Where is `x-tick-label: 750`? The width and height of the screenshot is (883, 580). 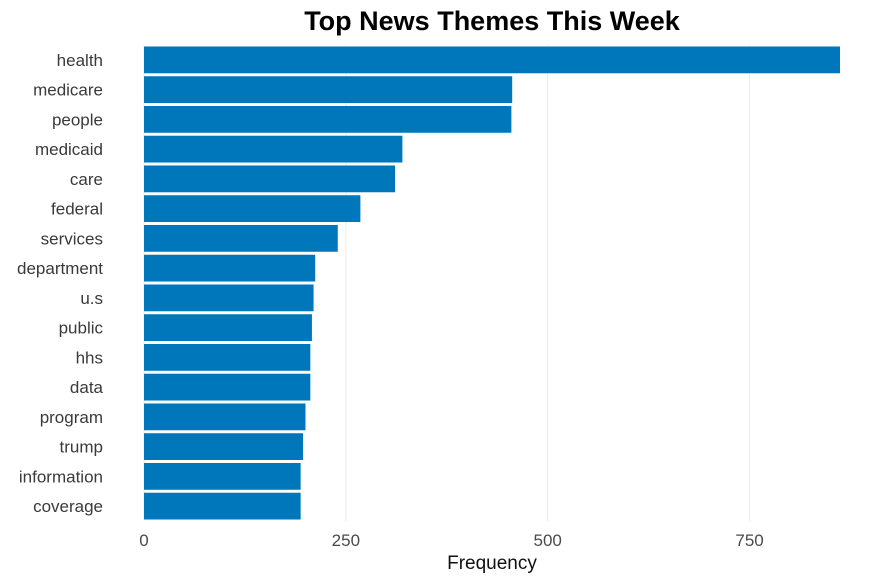
x-tick-label: 750 is located at coordinates (749, 540).